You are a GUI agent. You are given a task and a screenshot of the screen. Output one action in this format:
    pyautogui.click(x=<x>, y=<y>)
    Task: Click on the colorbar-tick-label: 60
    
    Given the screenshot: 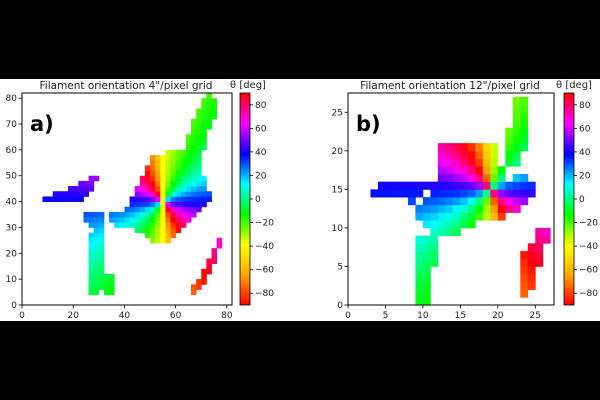 What is the action you would take?
    pyautogui.click(x=585, y=129)
    